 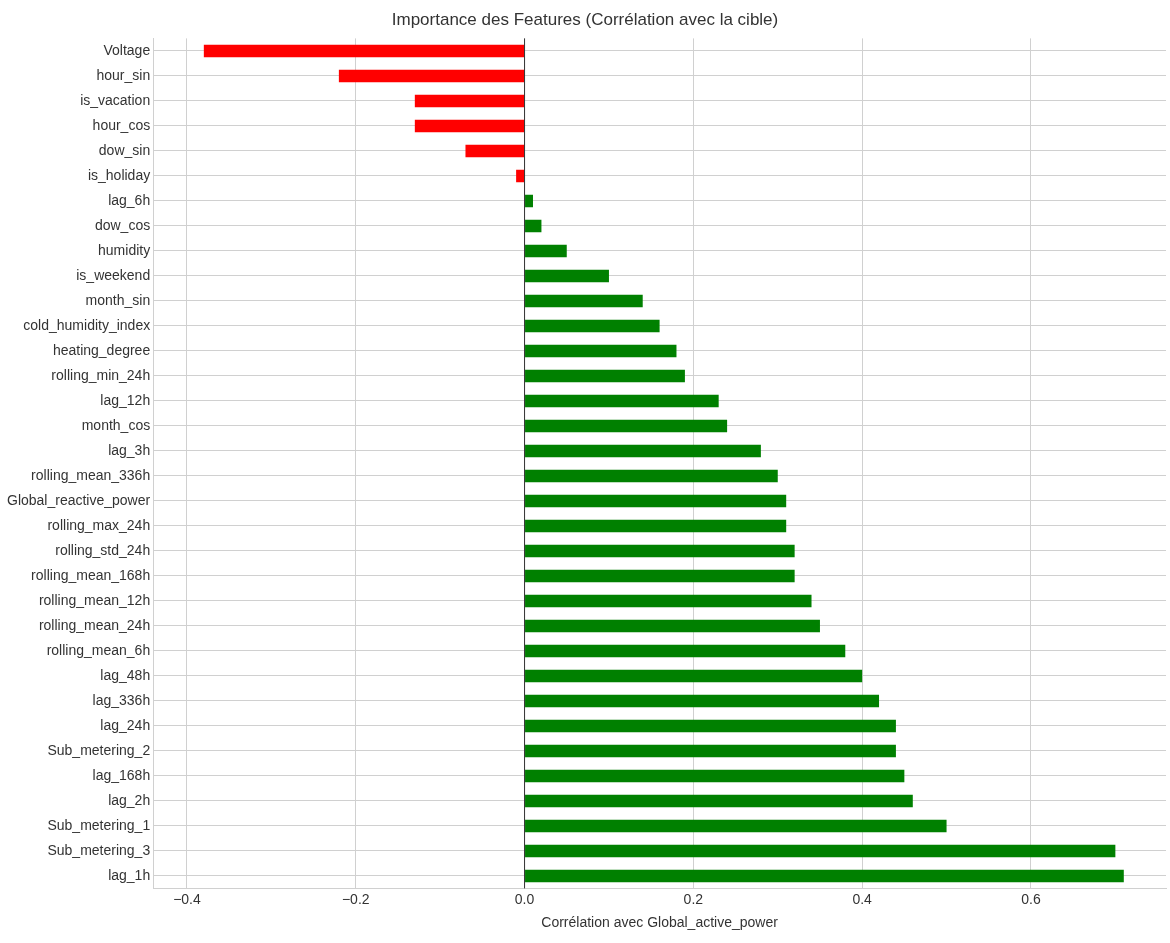 What do you see at coordinates (118, 299) in the screenshot?
I see `y-tick-label: month_sin` at bounding box center [118, 299].